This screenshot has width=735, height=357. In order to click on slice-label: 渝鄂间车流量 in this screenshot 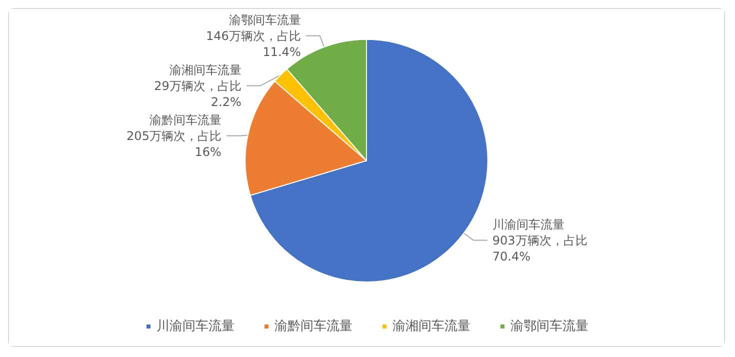, I will do `click(264, 19)`.